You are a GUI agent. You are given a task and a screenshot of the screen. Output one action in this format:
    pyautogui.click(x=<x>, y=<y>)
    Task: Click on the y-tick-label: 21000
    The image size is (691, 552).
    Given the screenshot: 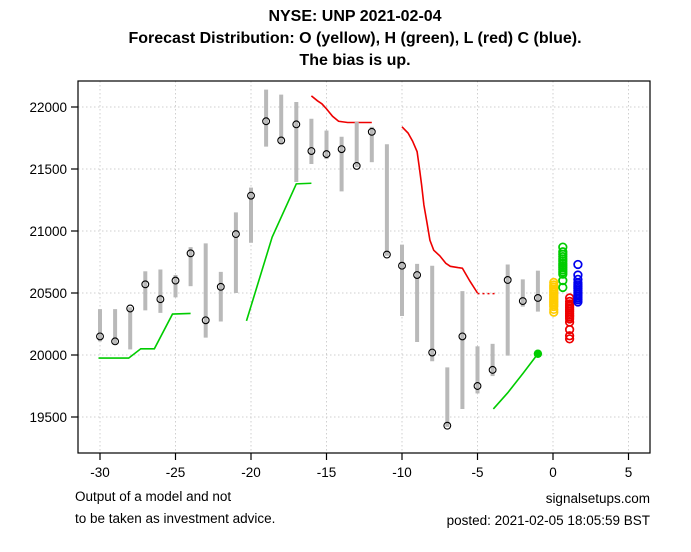 What is the action you would take?
    pyautogui.click(x=48, y=231)
    